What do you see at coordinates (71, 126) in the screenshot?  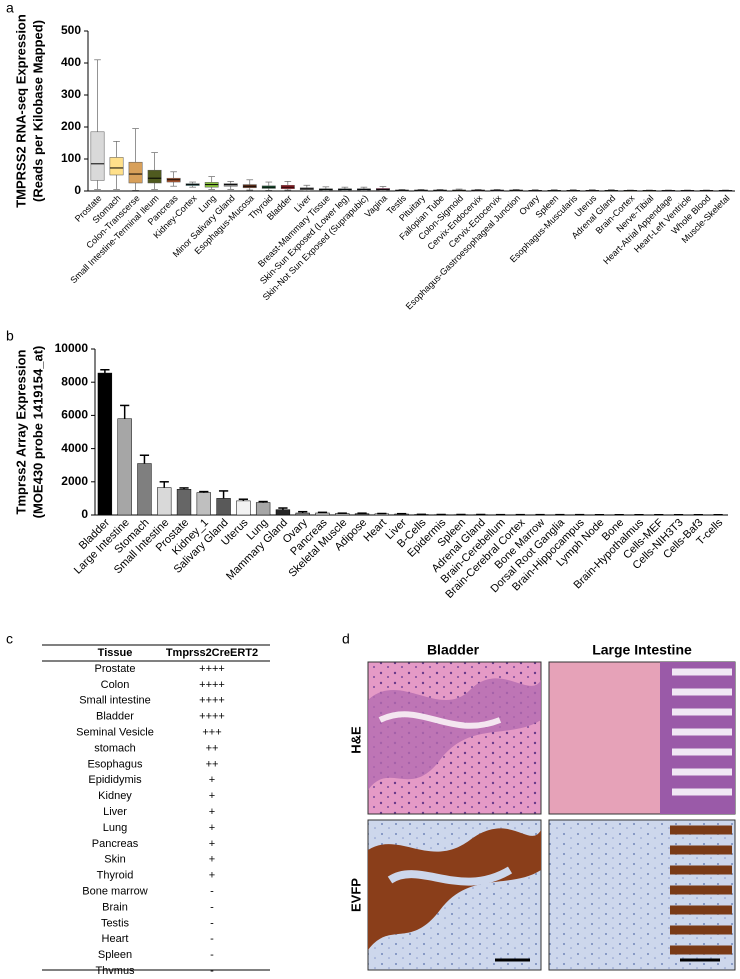 I see `y-tick-label: 200` at bounding box center [71, 126].